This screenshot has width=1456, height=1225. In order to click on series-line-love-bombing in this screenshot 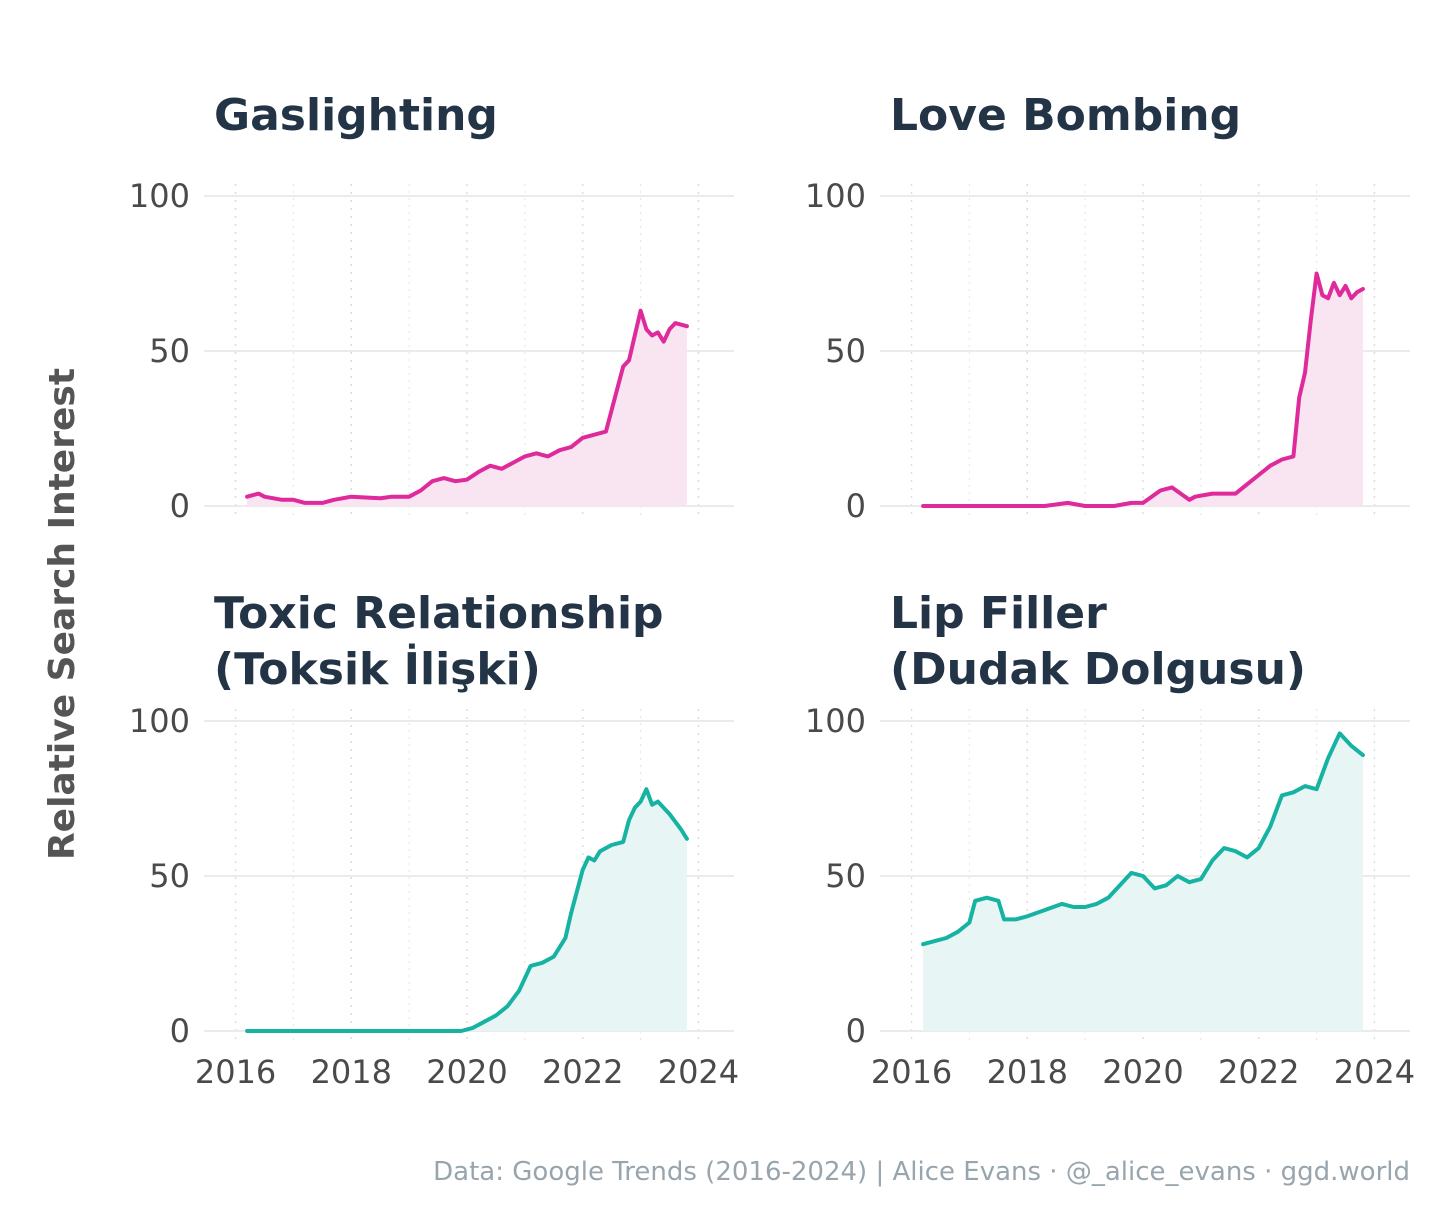, I will do `click(1143, 389)`.